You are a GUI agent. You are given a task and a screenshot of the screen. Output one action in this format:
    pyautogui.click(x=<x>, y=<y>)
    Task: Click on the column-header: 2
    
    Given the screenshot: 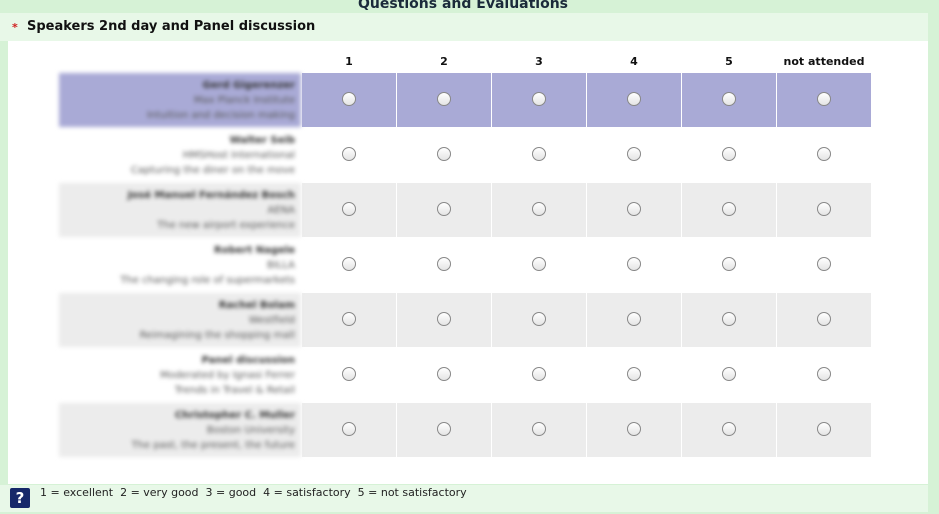 What is the action you would take?
    pyautogui.click(x=444, y=61)
    